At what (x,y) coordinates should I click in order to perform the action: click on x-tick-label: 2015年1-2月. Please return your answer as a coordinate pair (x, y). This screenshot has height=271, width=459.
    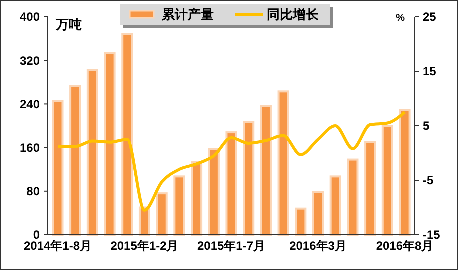
    Looking at the image, I should click on (144, 246).